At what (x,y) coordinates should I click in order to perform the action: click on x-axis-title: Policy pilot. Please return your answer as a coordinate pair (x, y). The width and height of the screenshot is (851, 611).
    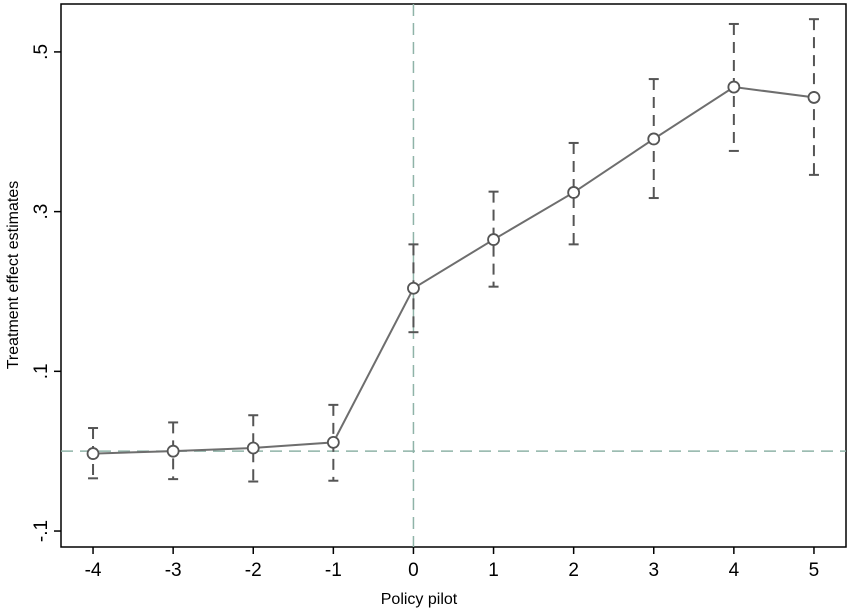
    Looking at the image, I should click on (419, 599).